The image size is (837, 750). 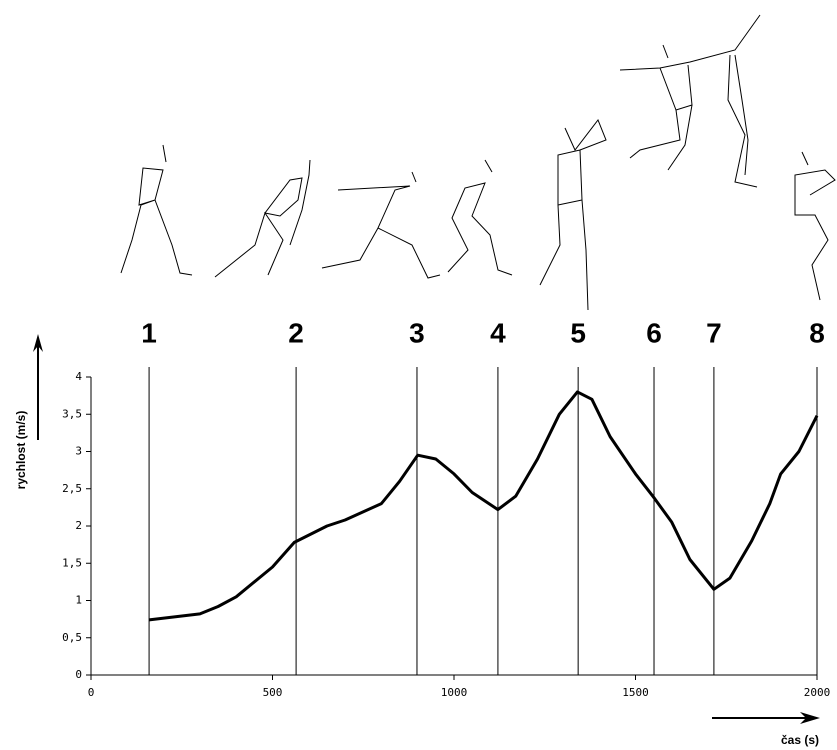 I want to click on y-tick-label: 2, so click(x=78, y=525).